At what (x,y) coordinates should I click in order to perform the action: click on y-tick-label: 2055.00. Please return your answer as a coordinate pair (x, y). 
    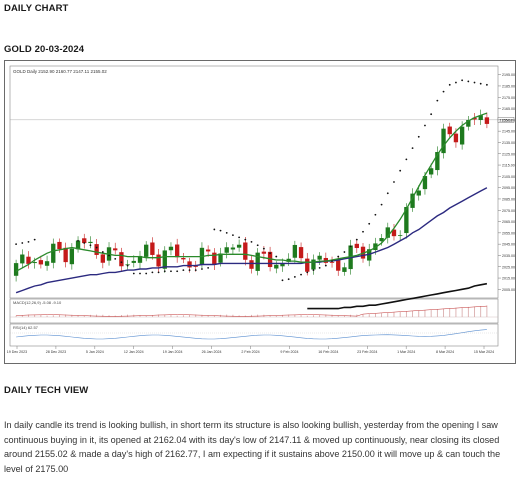
    Looking at the image, I should click on (508, 233).